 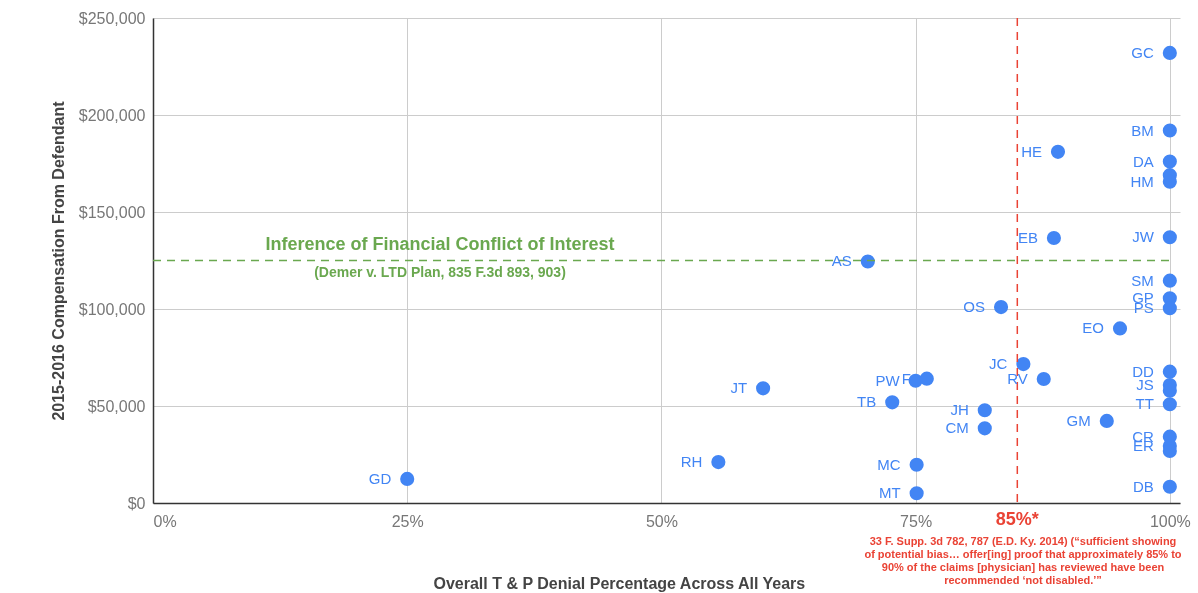 I want to click on y-tick-label: $200,000, so click(x=112, y=115).